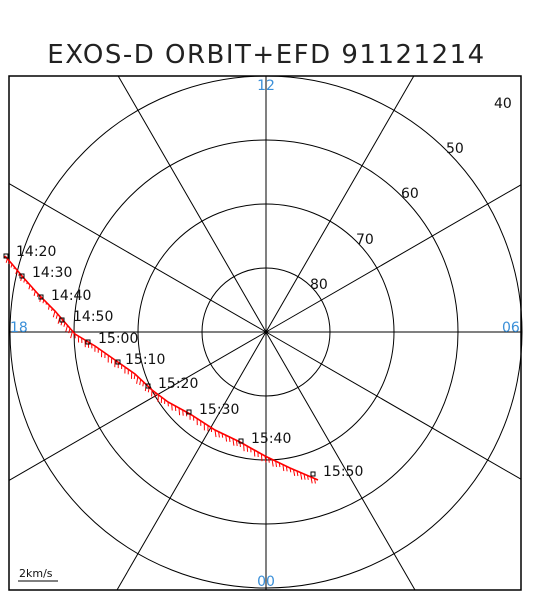  What do you see at coordinates (343, 472) in the screenshot?
I see `time-label: 15:50` at bounding box center [343, 472].